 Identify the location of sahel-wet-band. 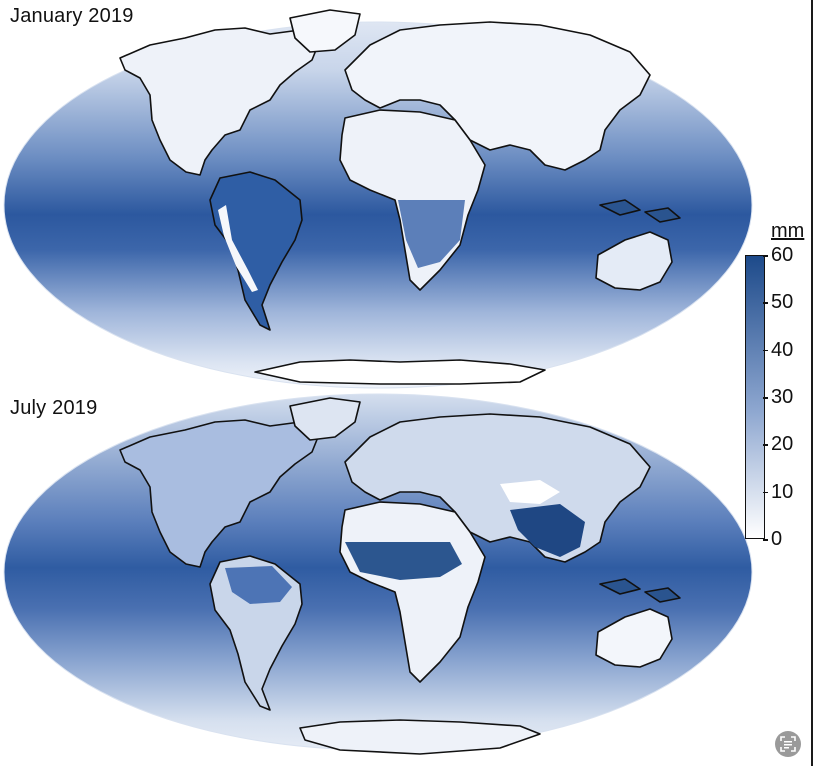
(403, 561).